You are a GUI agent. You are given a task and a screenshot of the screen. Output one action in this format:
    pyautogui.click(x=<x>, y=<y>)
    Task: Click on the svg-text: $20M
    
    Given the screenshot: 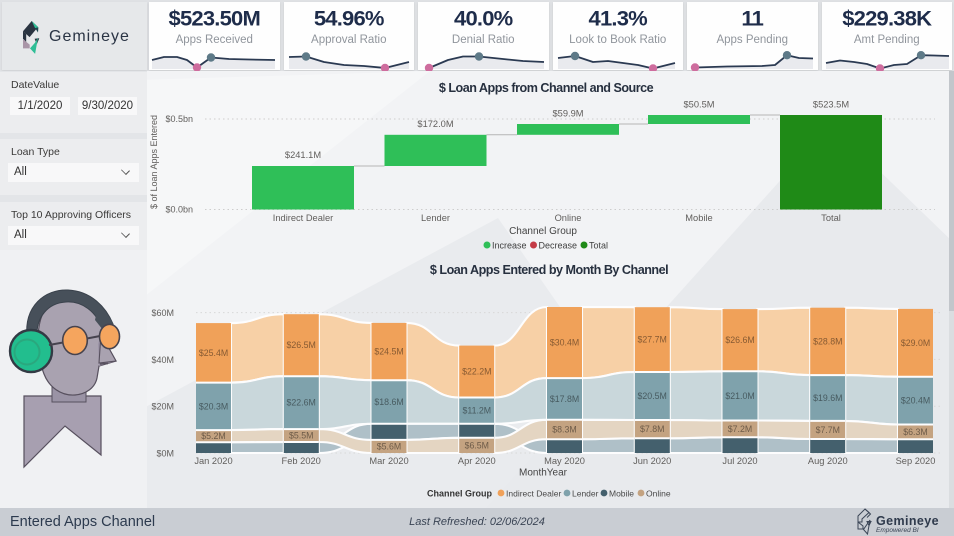 What is the action you would take?
    pyautogui.click(x=162, y=407)
    